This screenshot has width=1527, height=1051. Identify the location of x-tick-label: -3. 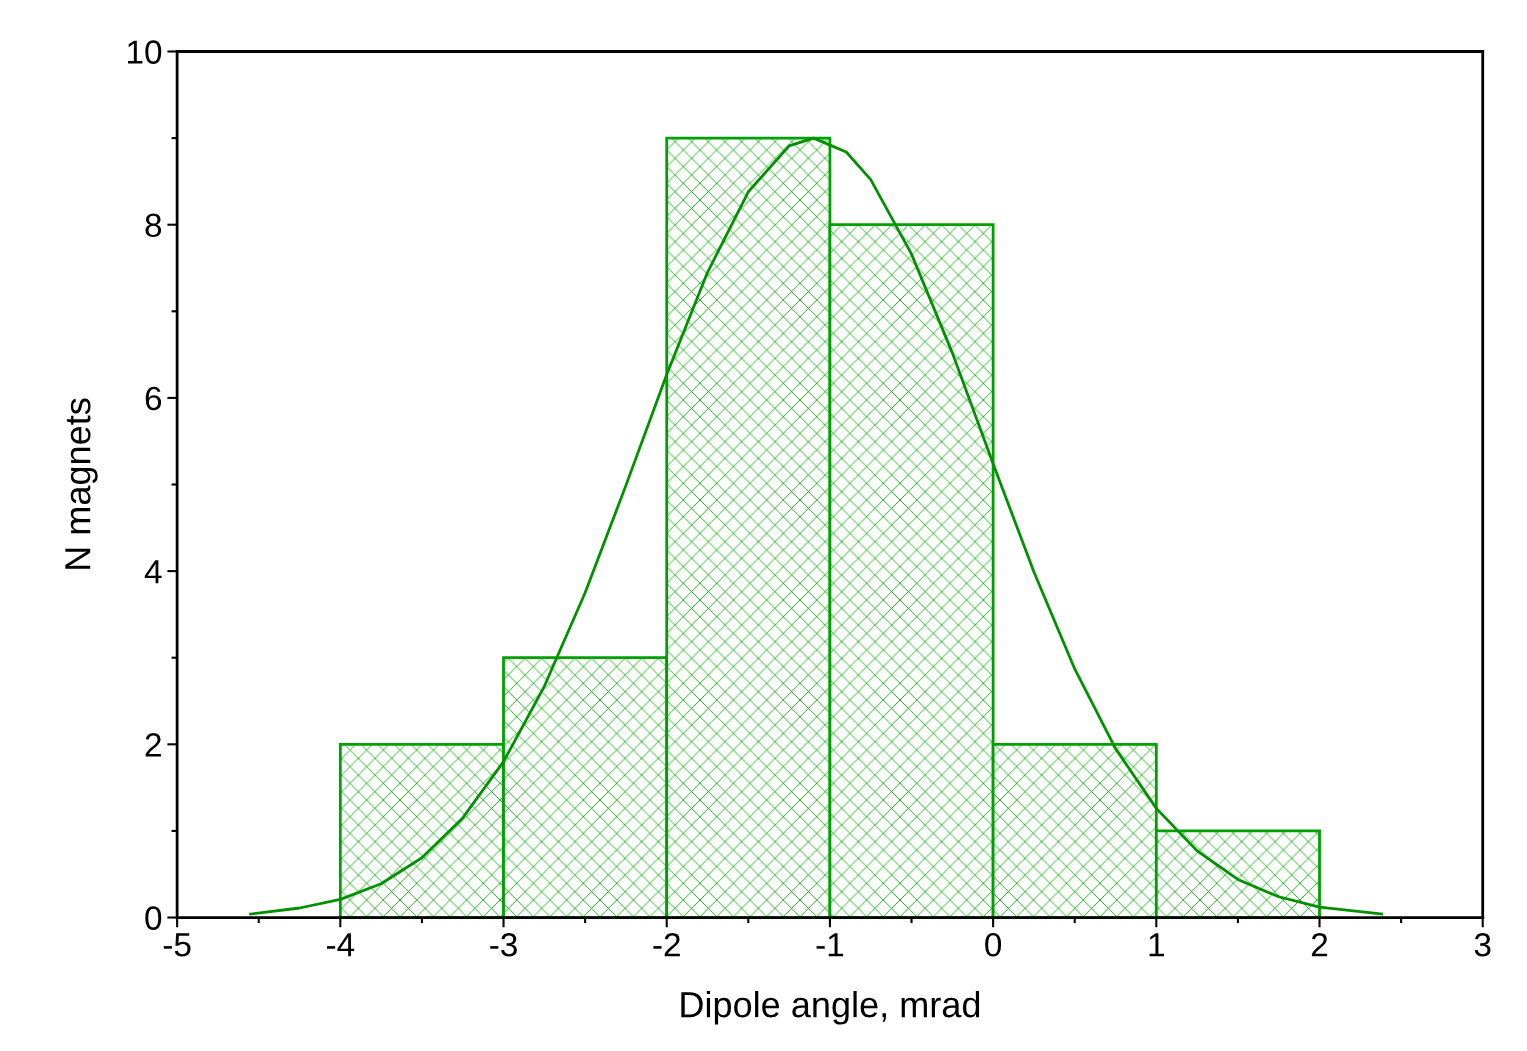
(503, 944).